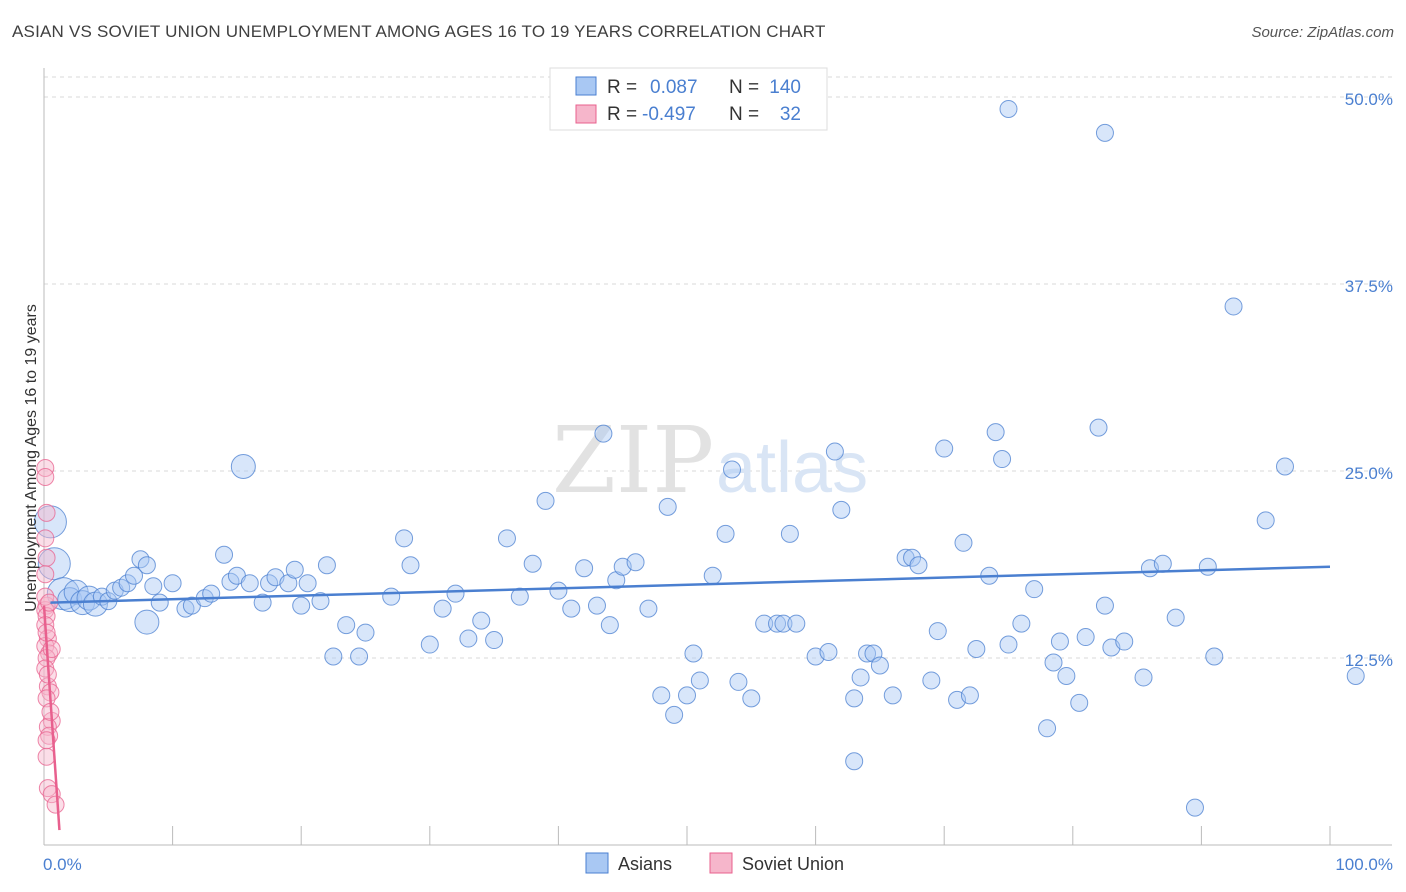 Image resolution: width=1406 pixels, height=892 pixels. What do you see at coordinates (645, 864) in the screenshot?
I see `bottom-legend-asians: Asians` at bounding box center [645, 864].